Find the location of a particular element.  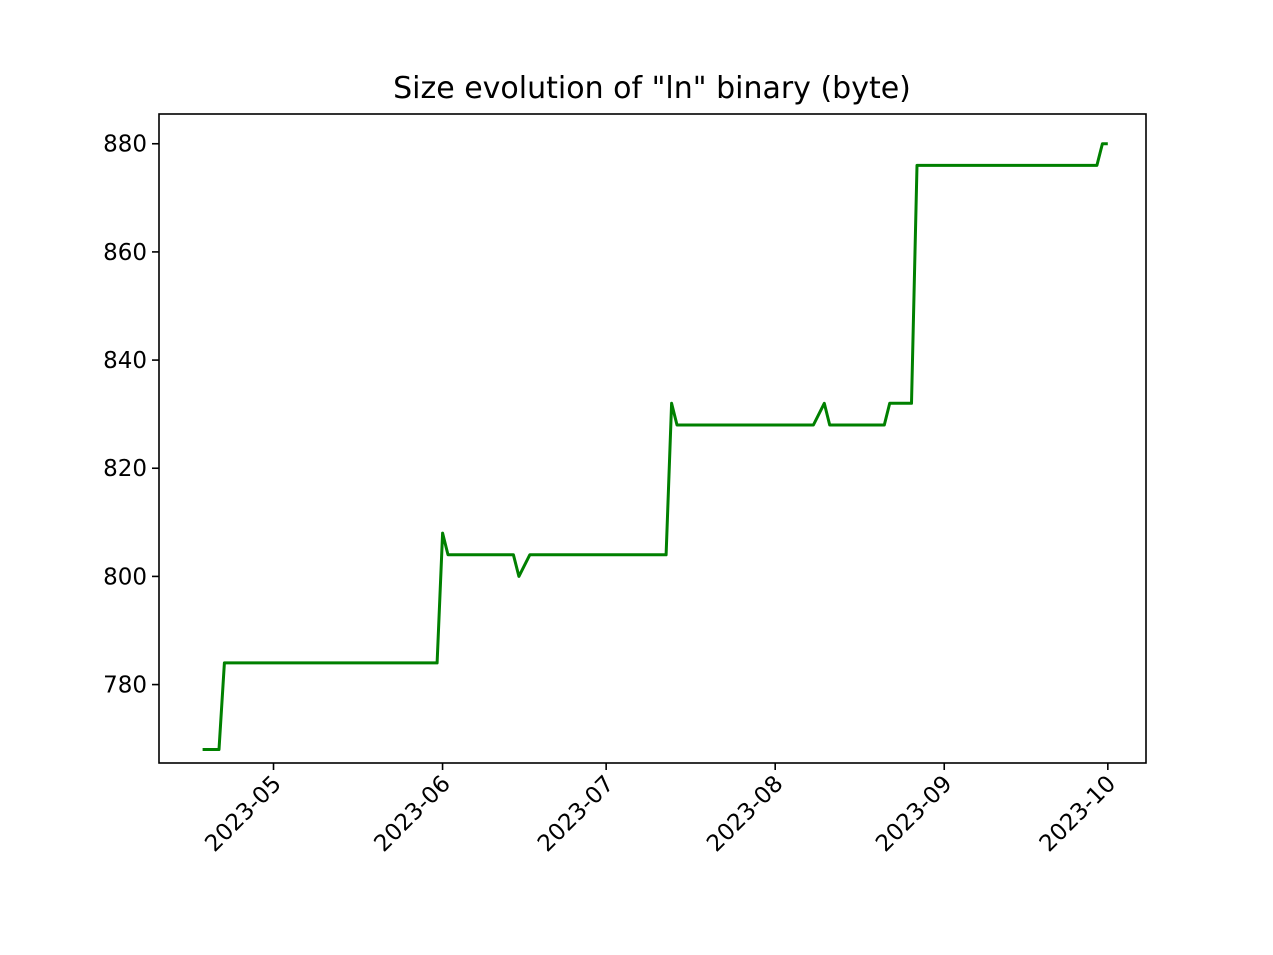

y-tick-label: 820 is located at coordinates (125, 469).